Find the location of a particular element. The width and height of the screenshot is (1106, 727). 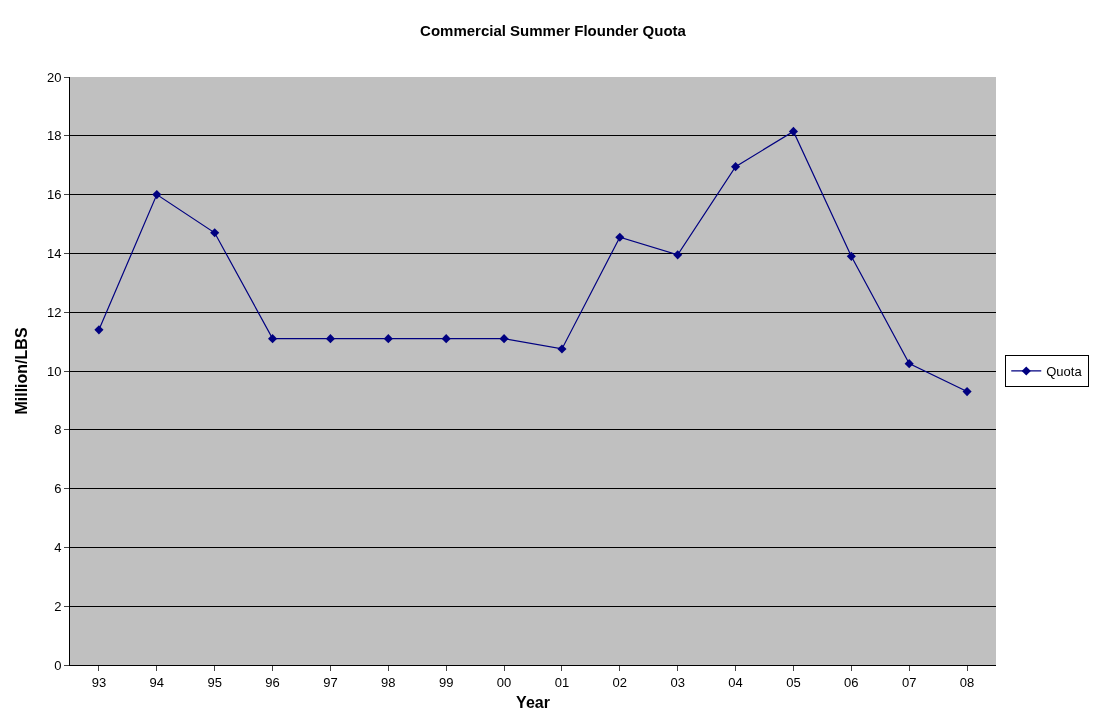

y-axis-title: Million/LBS is located at coordinates (21, 371).